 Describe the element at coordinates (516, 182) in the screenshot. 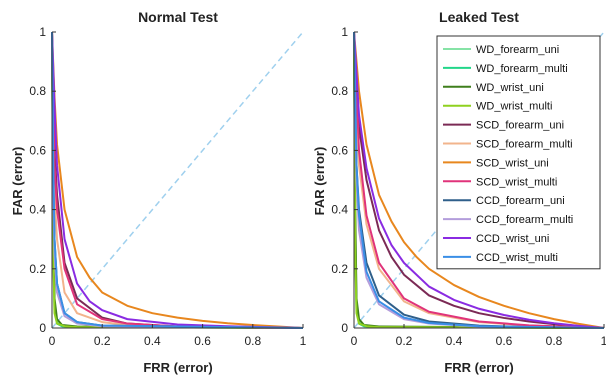

I see `legend-entry-label: SCD_wrist_multi` at that location.